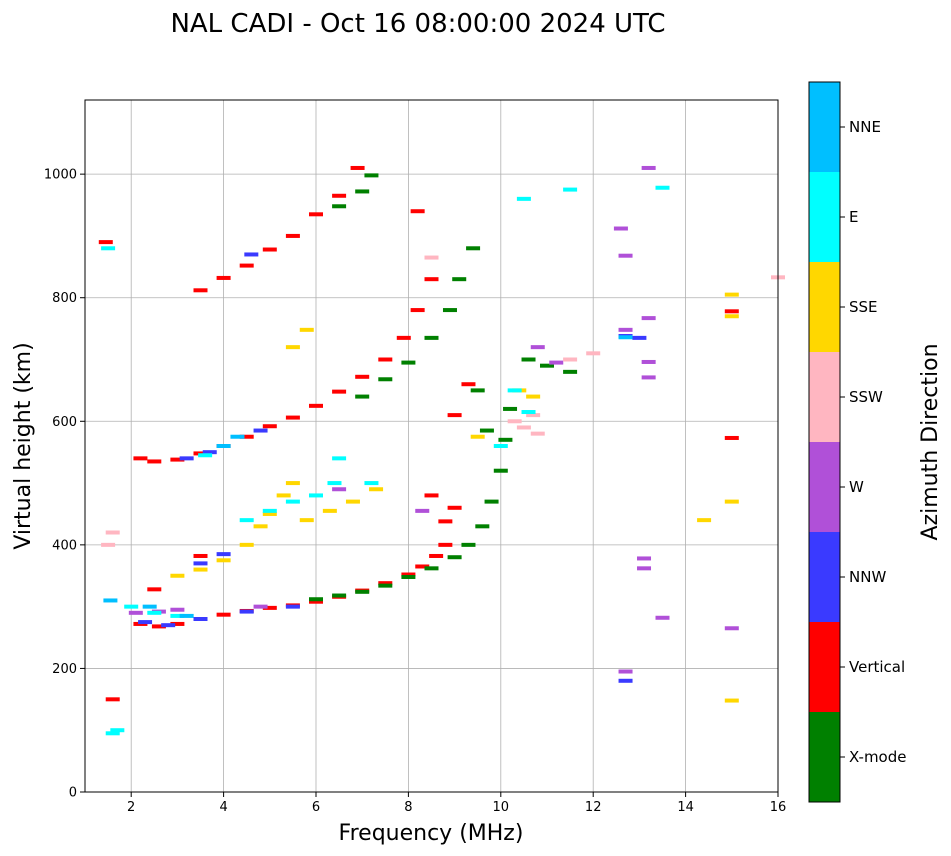 The width and height of the screenshot is (951, 856). What do you see at coordinates (316, 807) in the screenshot?
I see `x-tick-label: 6` at bounding box center [316, 807].